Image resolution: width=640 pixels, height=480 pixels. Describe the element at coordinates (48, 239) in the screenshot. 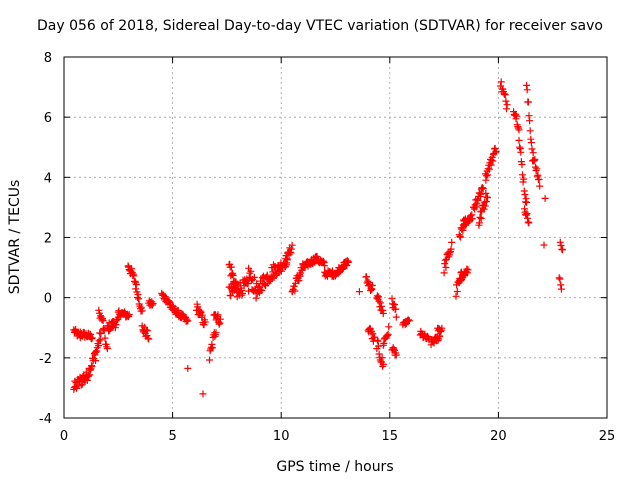

I see `y-tick-label: 2` at that location.